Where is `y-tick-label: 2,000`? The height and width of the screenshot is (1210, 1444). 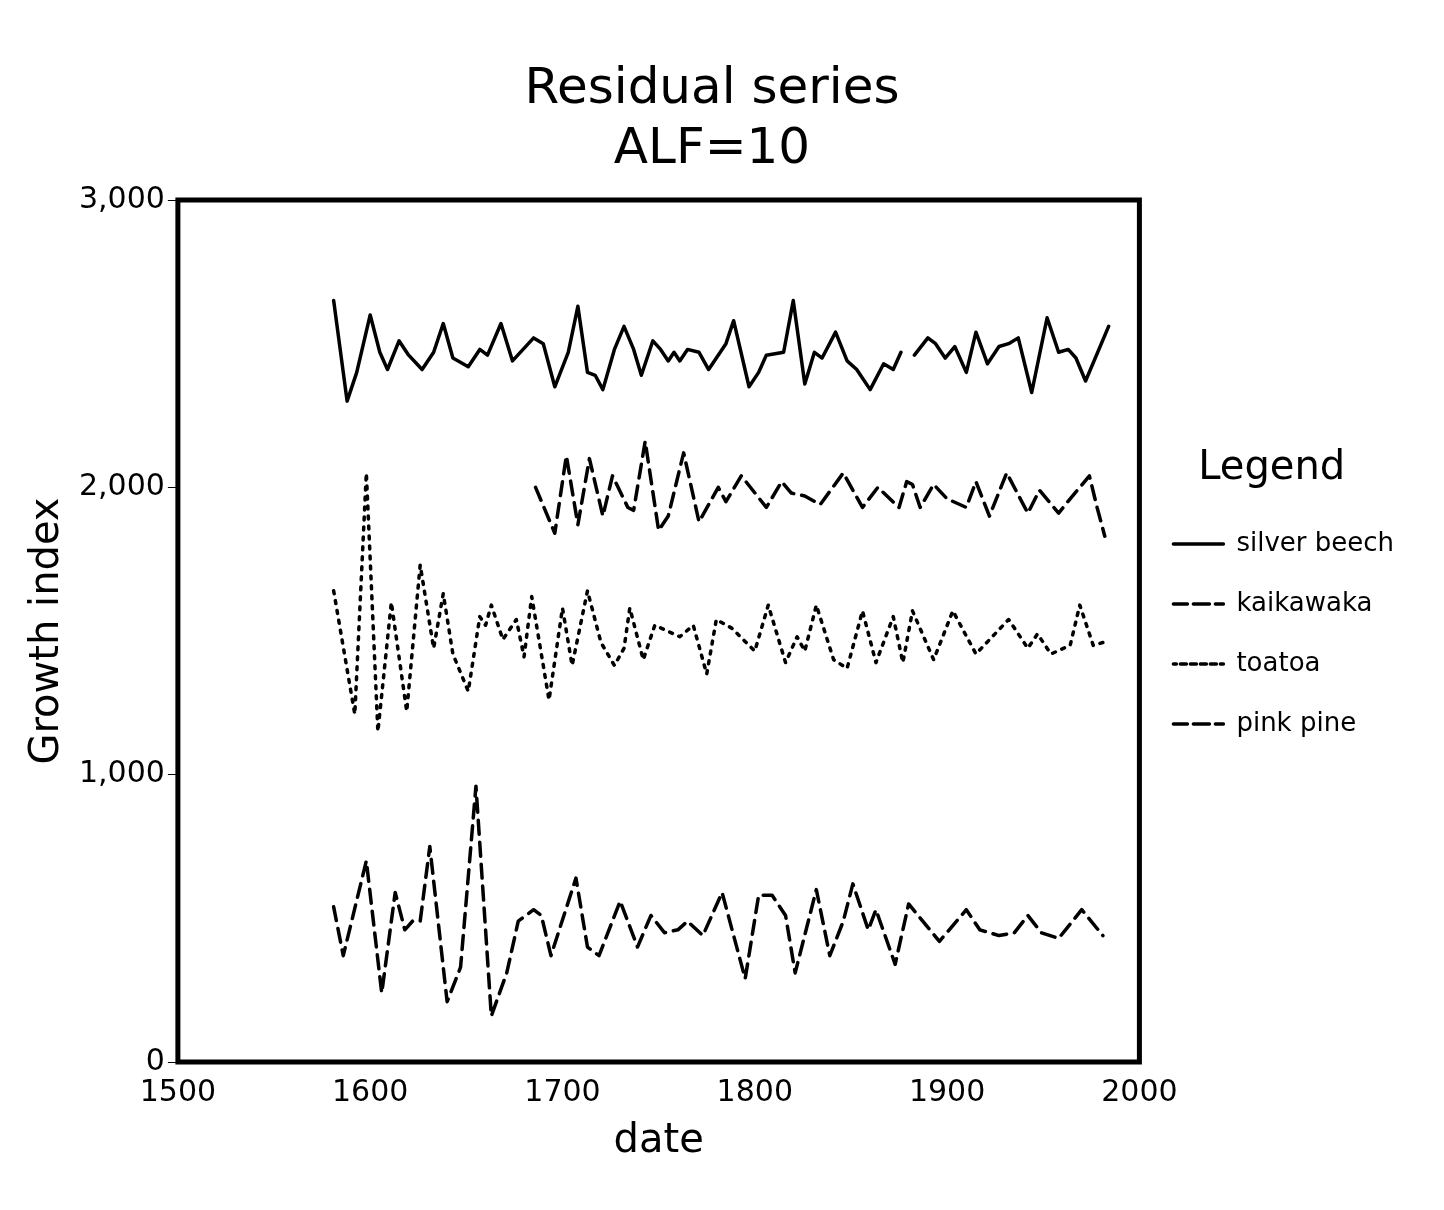
y-tick-label: 2,000 is located at coordinates (121, 485).